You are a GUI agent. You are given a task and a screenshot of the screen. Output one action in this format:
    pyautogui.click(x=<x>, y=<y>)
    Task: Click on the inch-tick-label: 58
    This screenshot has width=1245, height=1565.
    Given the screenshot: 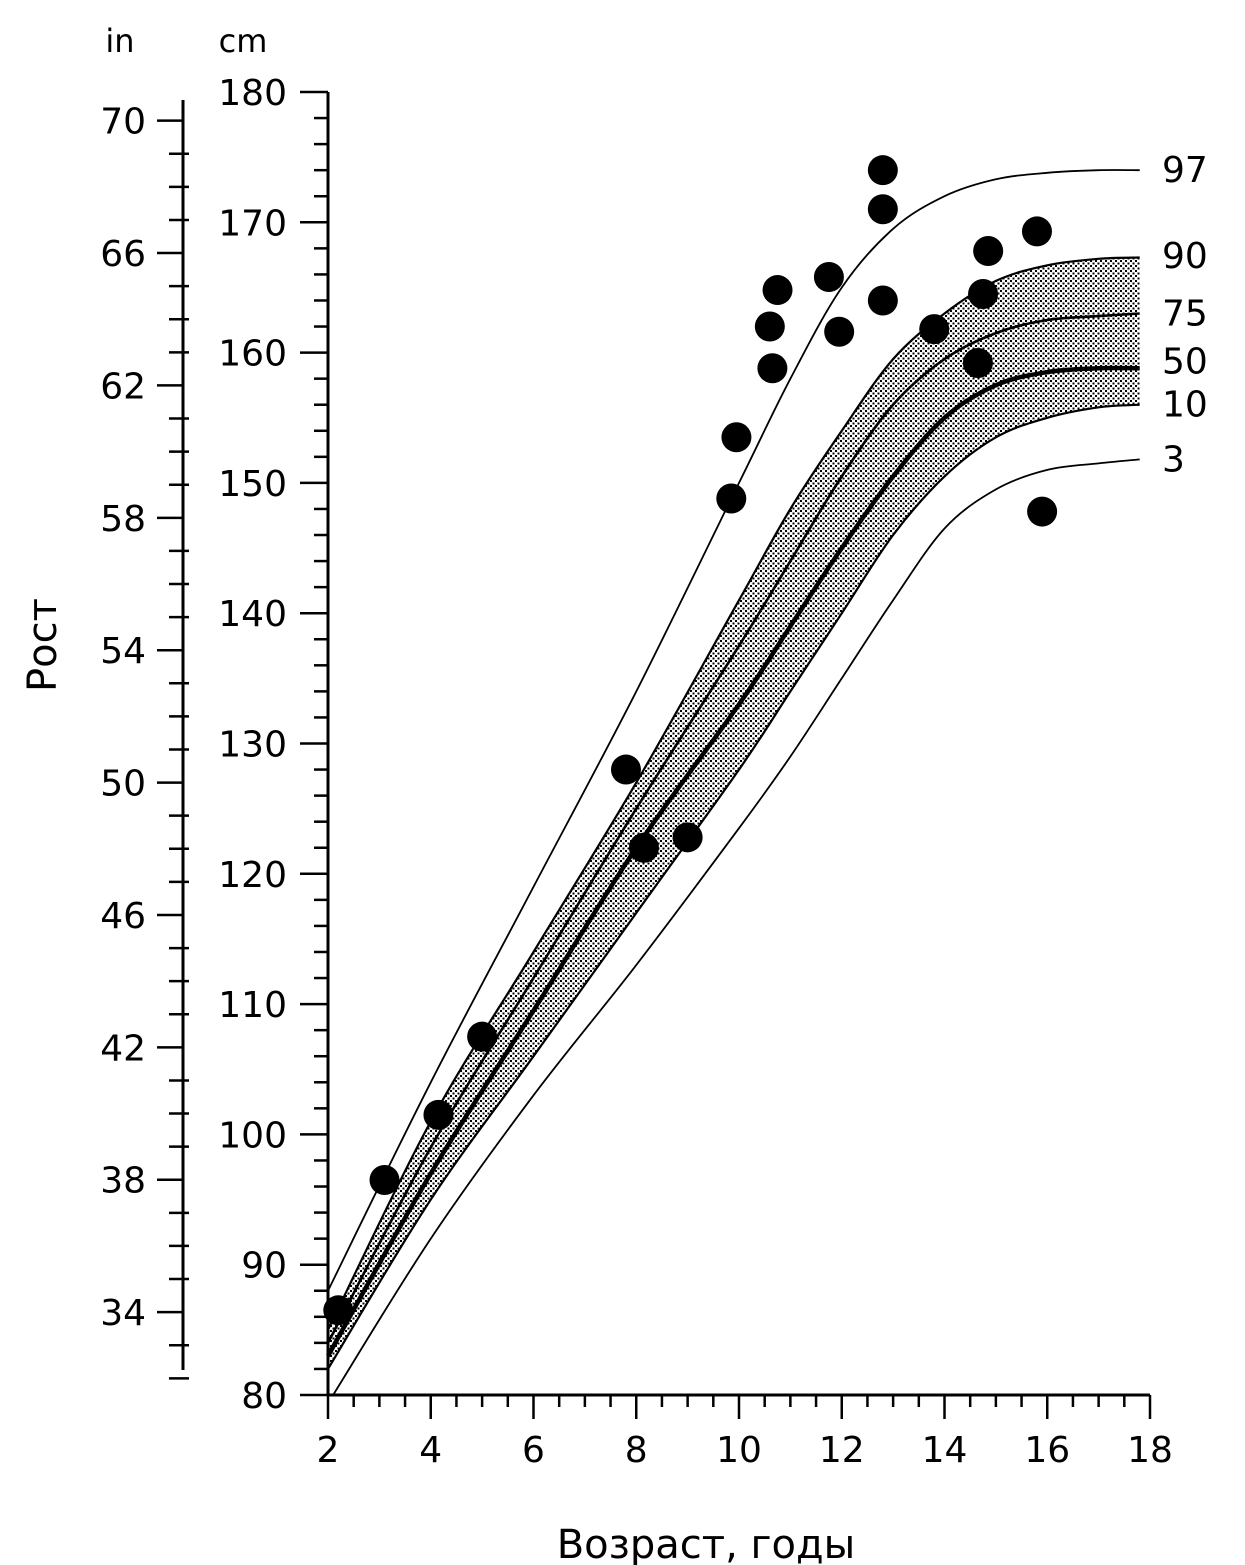 What is the action you would take?
    pyautogui.click(x=123, y=519)
    